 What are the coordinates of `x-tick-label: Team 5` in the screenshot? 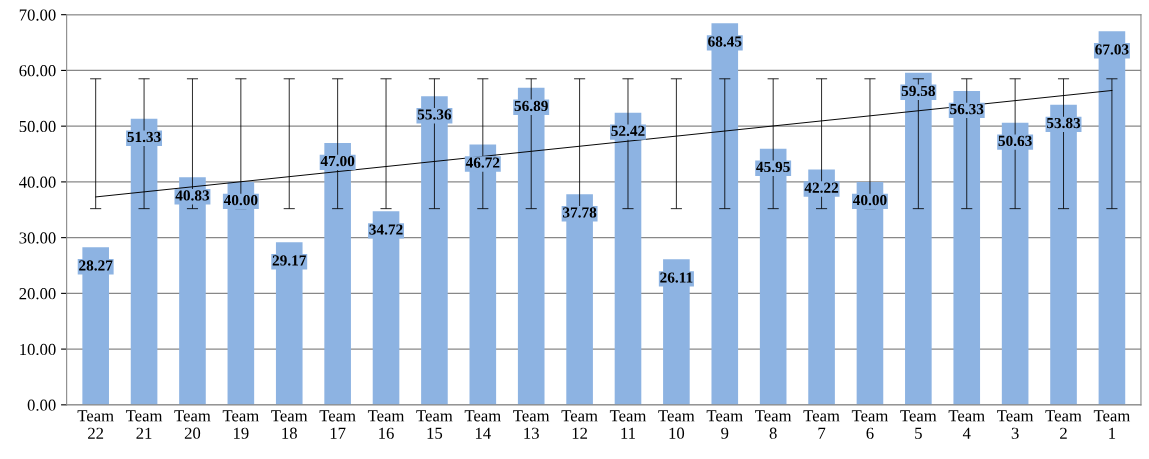 It's located at (918, 424).